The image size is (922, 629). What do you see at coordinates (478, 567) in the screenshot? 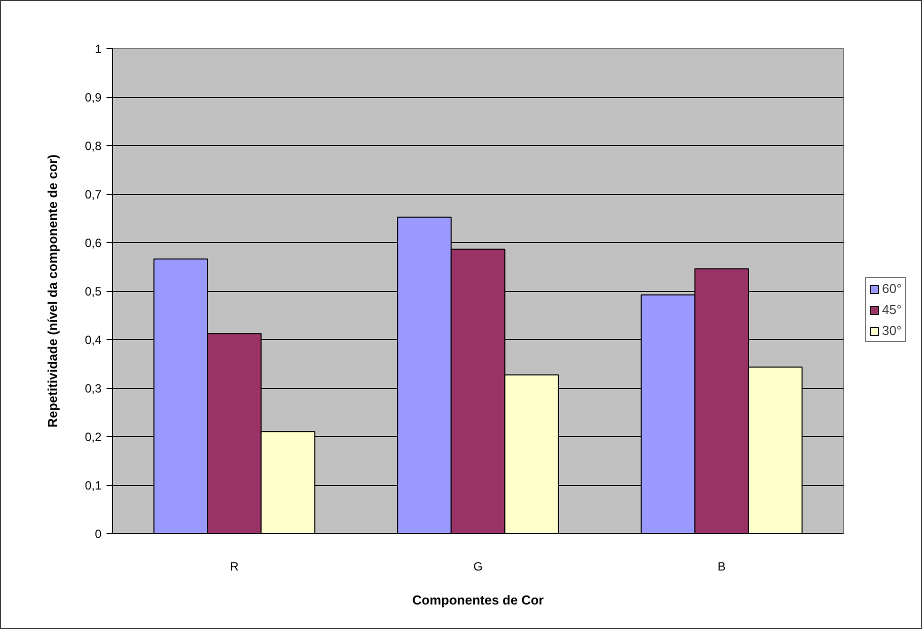
I see `x-tick-label: G` at bounding box center [478, 567].